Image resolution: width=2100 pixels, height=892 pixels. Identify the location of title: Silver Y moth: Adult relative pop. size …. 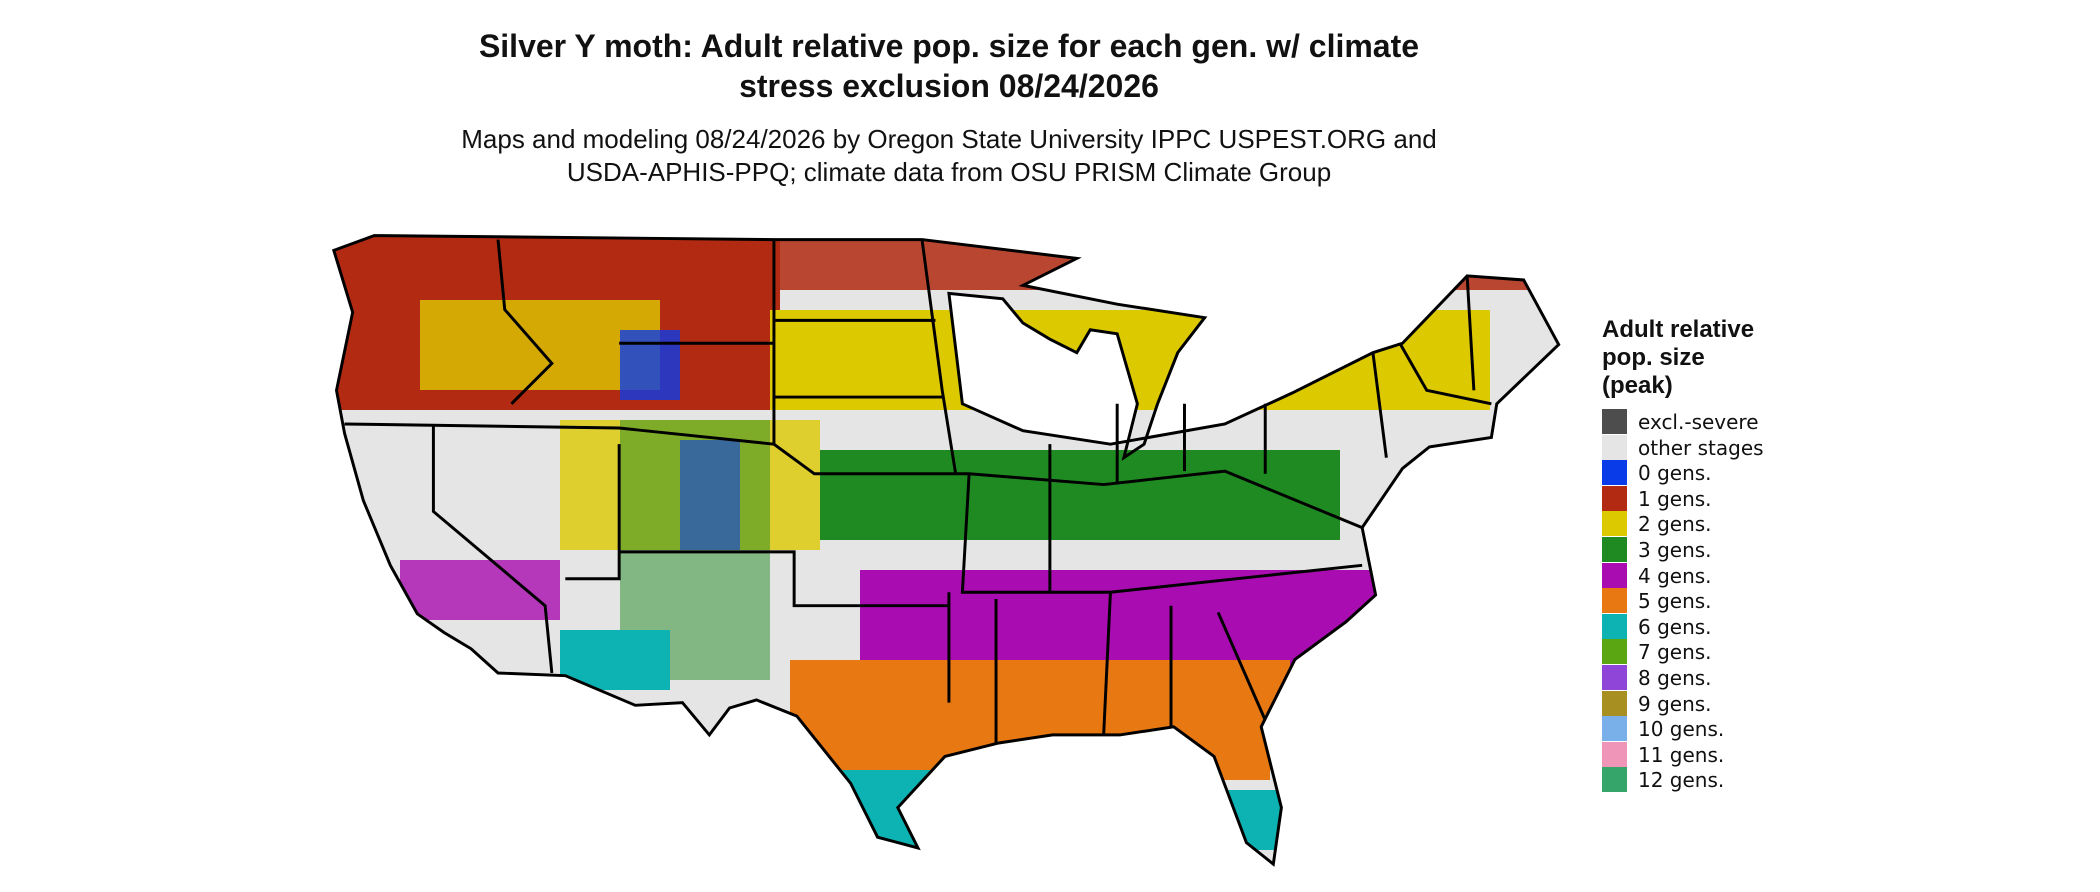
(949, 46).